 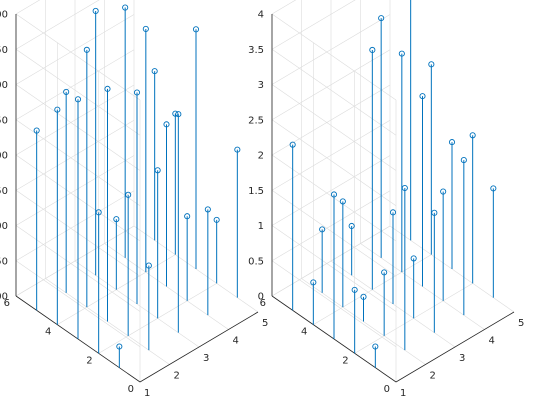 What do you see at coordinates (4, 156) in the screenshot?
I see `z-tick-label: $2.00` at bounding box center [4, 156].